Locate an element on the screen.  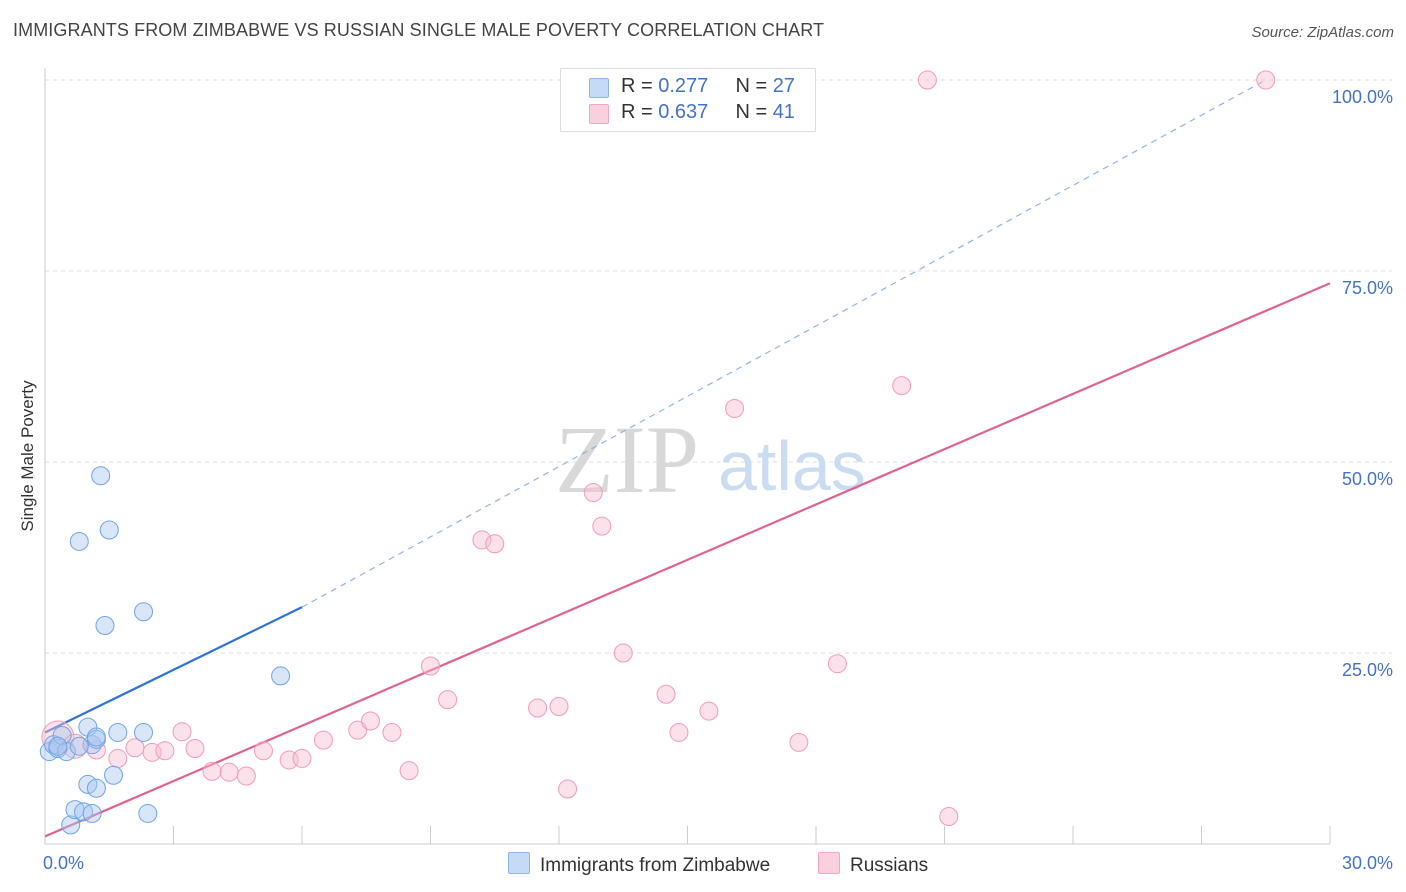
bottom-legend-label-russians: Russians is located at coordinates (889, 865).